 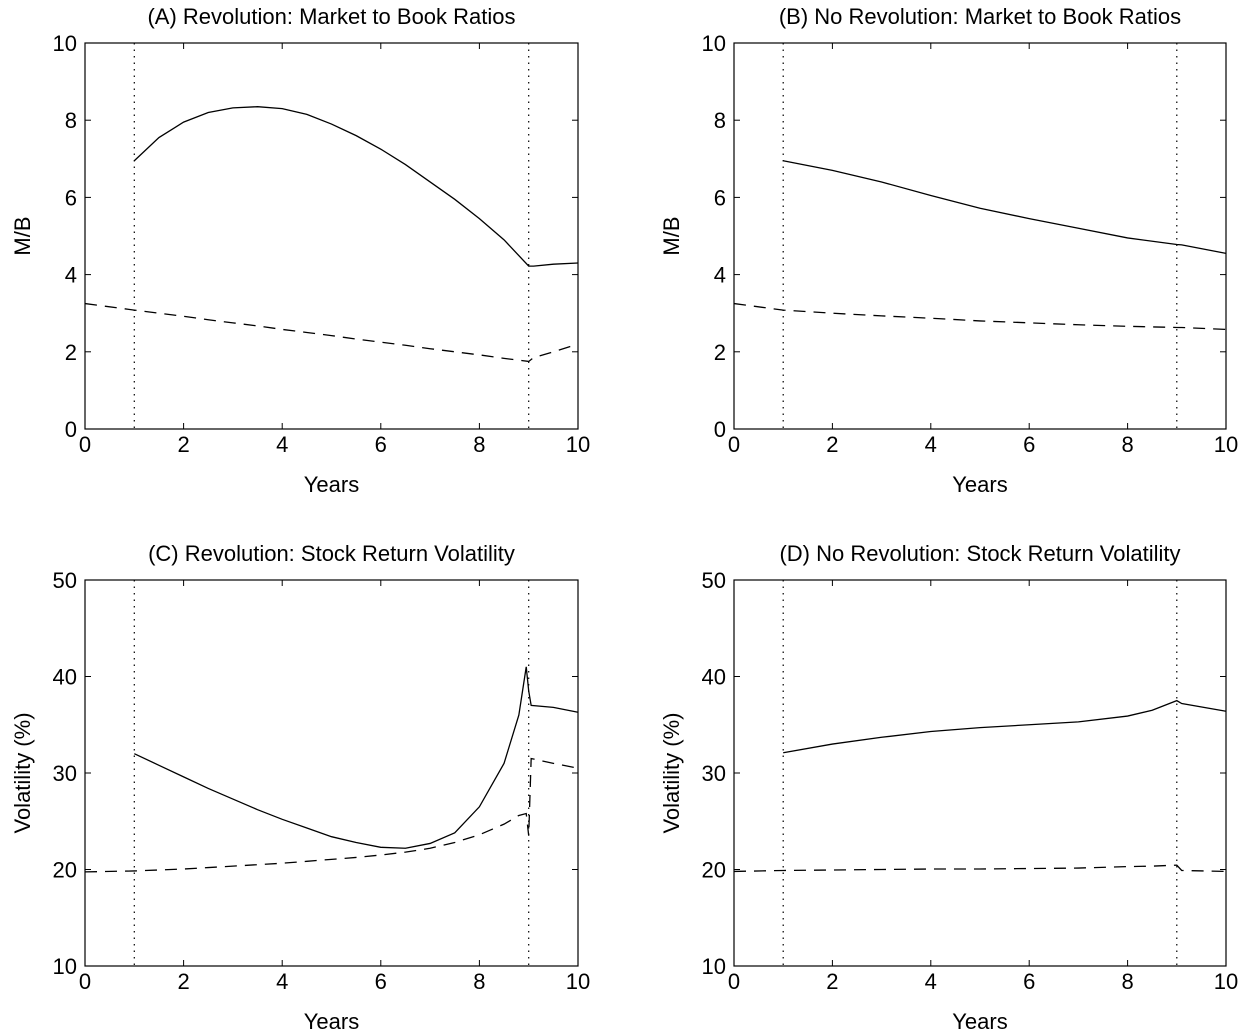 I want to click on chart-title: (C) Revolution: Stock Return Volatility, so click(x=331, y=553).